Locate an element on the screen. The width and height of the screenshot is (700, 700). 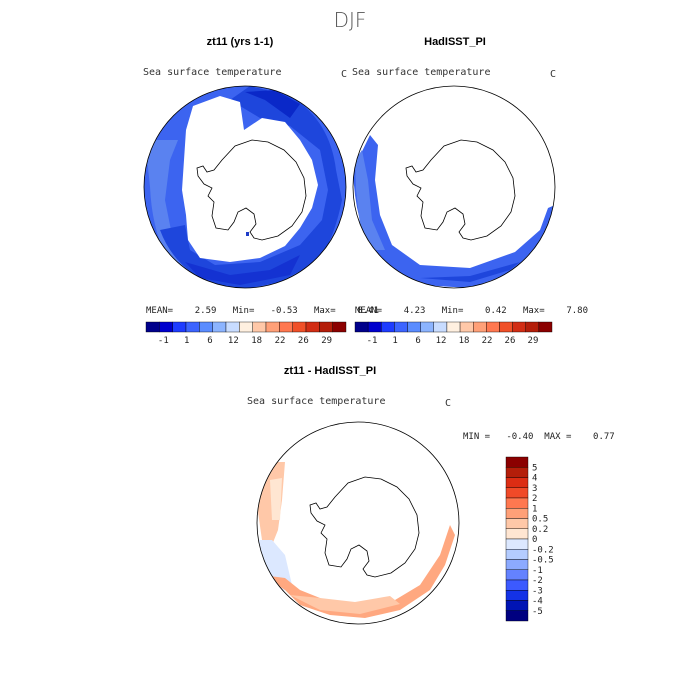
colorbar-tick-label: -4 is located at coordinates (537, 602).